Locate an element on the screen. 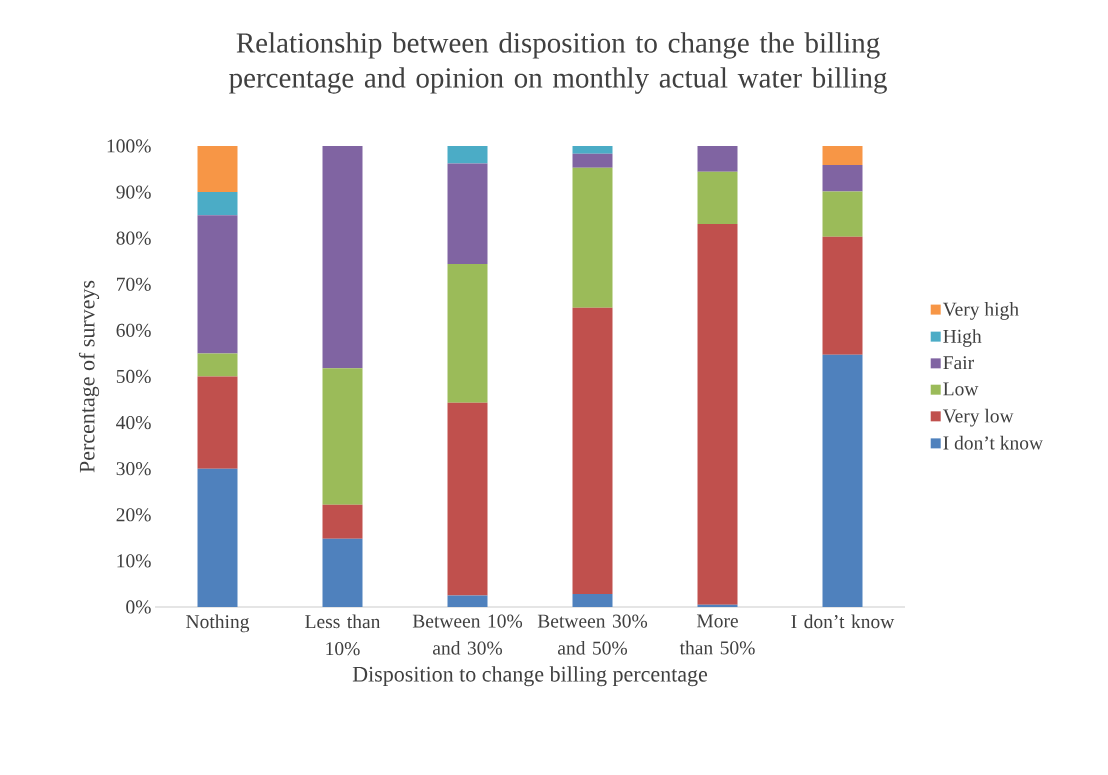 The image size is (1108, 775). x-tick-label: Between 10% and 30% is located at coordinates (467, 634).